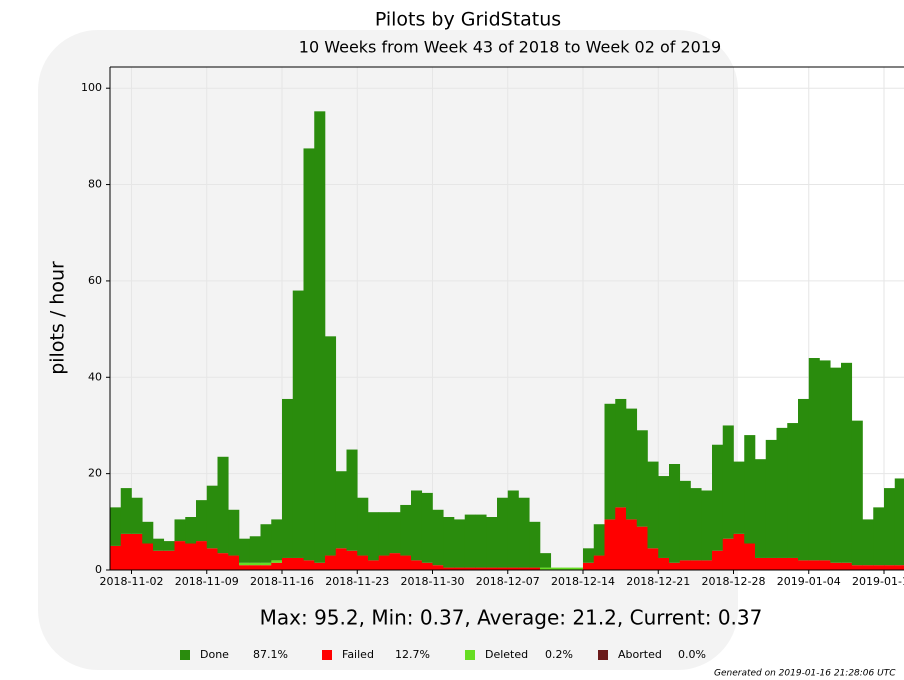  What do you see at coordinates (658, 581) in the screenshot?
I see `x-tick-label: 2018-12-21` at bounding box center [658, 581].